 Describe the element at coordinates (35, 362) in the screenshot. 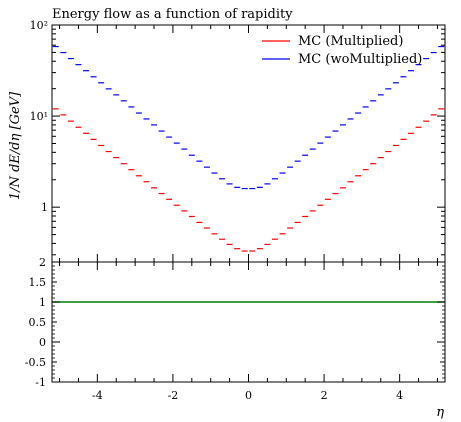

I see `ratio-y-tick-label: -0.5` at that location.